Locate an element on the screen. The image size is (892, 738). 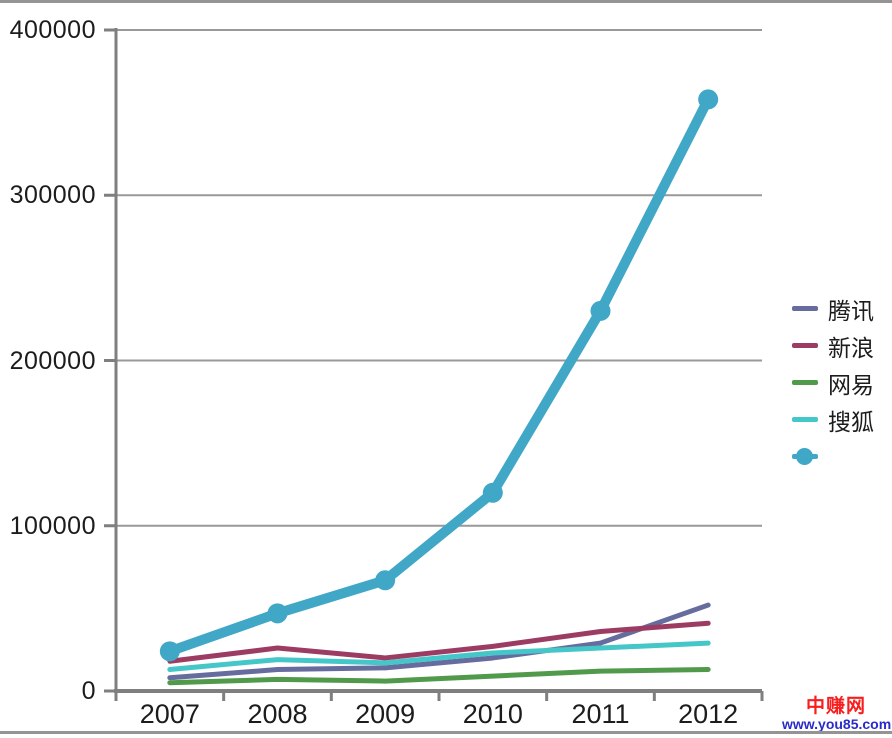
legend-dot-icon is located at coordinates (804, 456).